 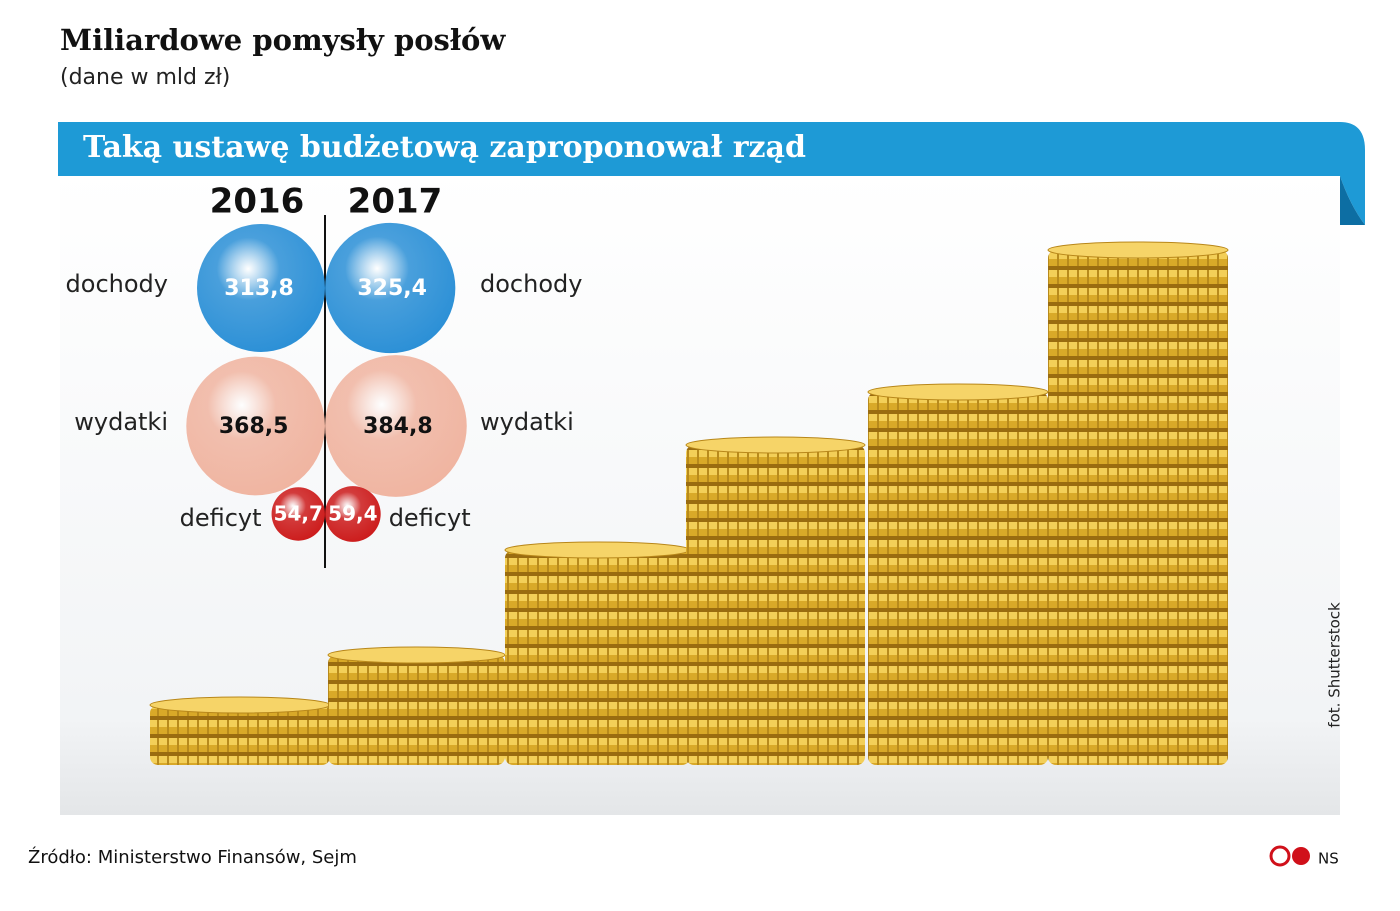 I want to click on value-label: 313,8, so click(x=259, y=288).